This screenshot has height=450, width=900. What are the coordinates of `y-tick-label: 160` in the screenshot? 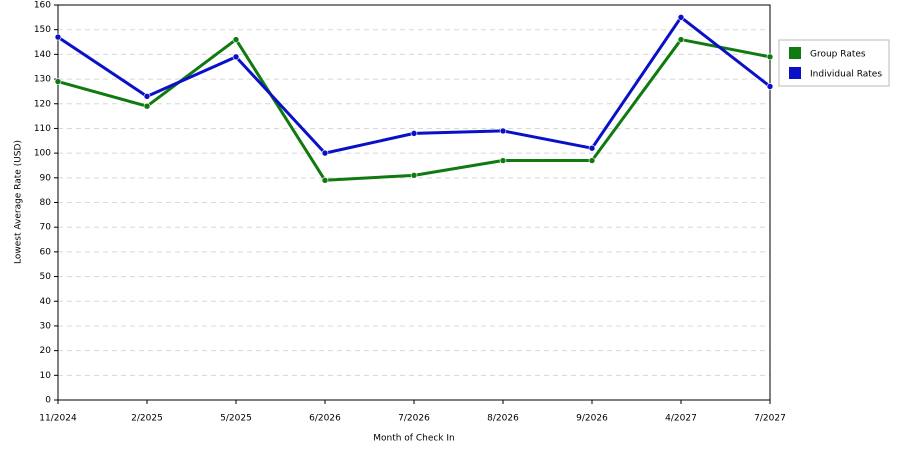 It's located at (42, 6).